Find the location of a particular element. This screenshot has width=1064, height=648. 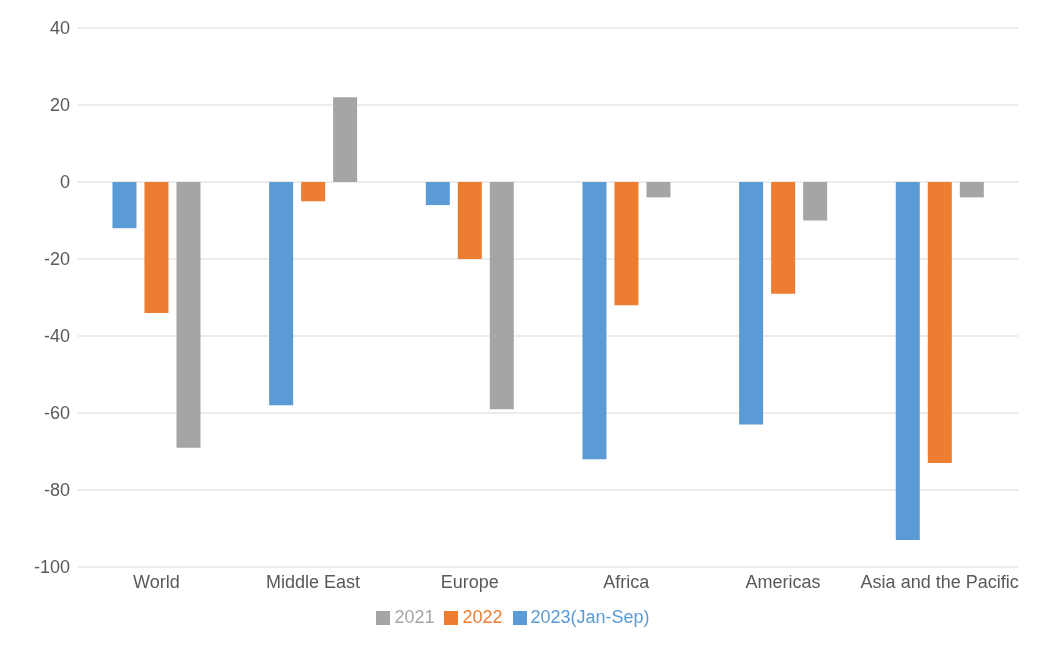

y-tick-label: -60 is located at coordinates (56, 413).